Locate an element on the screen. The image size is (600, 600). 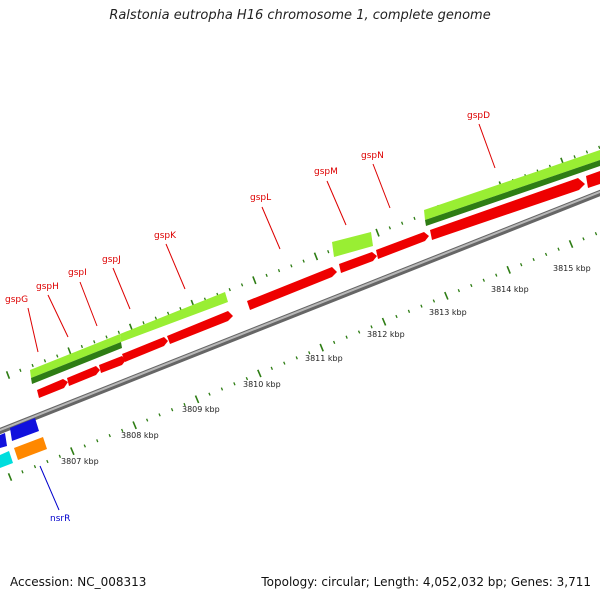
cds-arrow-gspJ is located at coordinates (145, 349).